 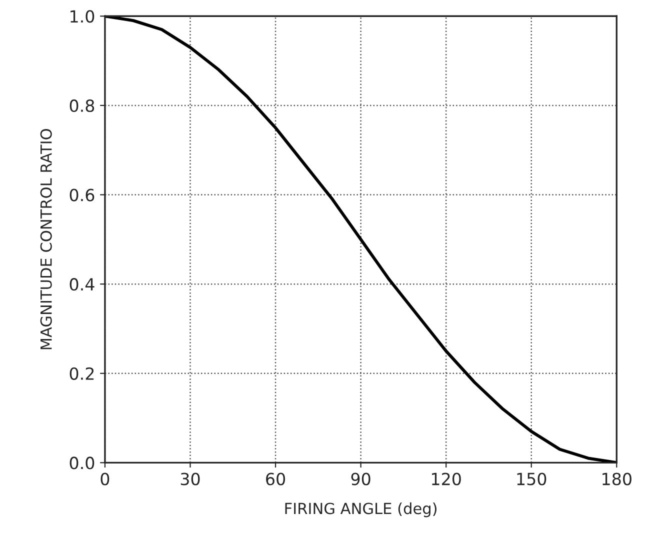 I want to click on y-axis-title: MAGNITUDE CONTROL RATIO, so click(x=46, y=239).